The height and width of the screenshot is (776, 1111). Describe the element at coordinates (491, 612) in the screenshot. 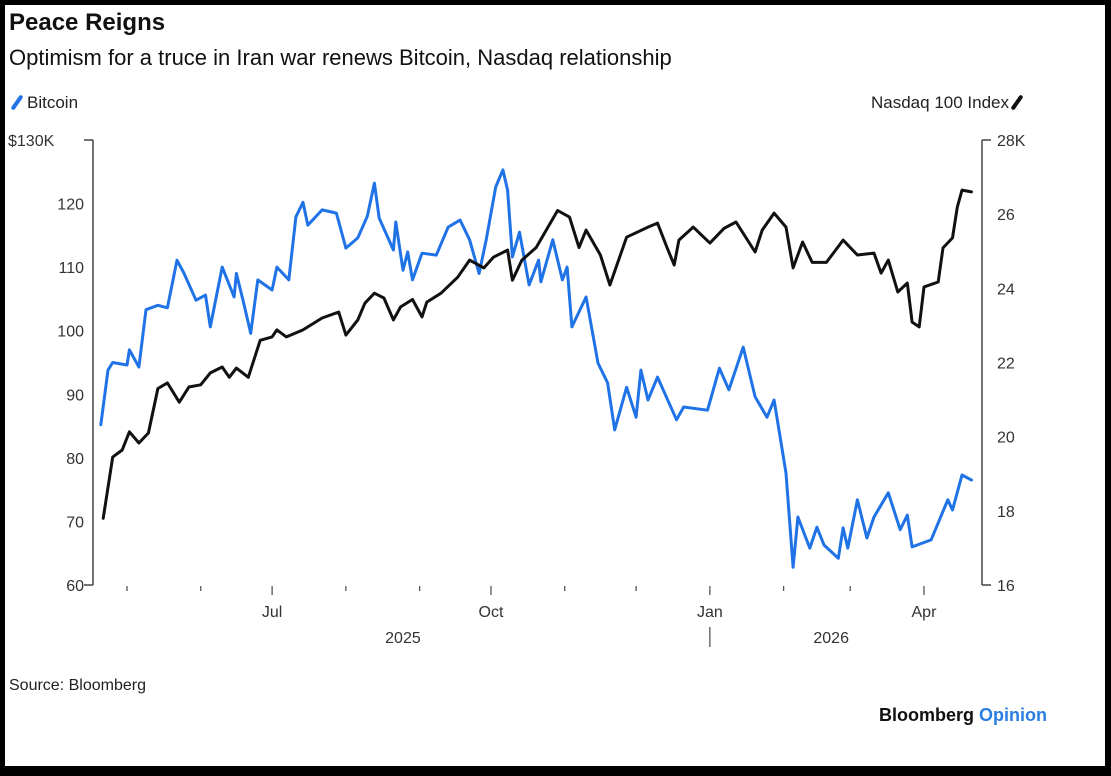

I see `x-tick-label: Oct` at that location.